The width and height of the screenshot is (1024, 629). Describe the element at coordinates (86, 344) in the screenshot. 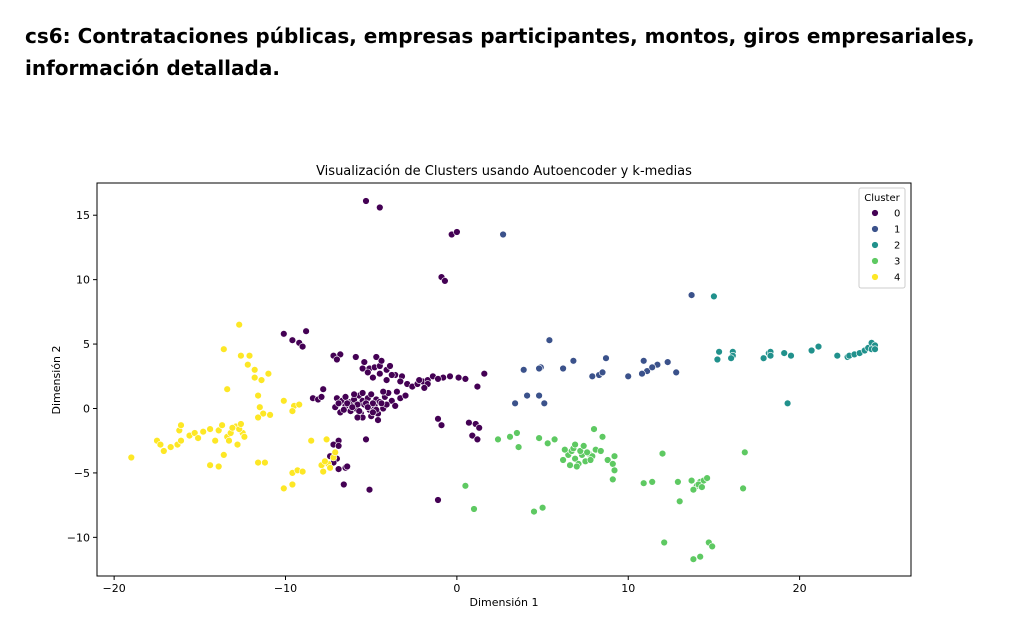

I see `y-tick-label: 5` at that location.